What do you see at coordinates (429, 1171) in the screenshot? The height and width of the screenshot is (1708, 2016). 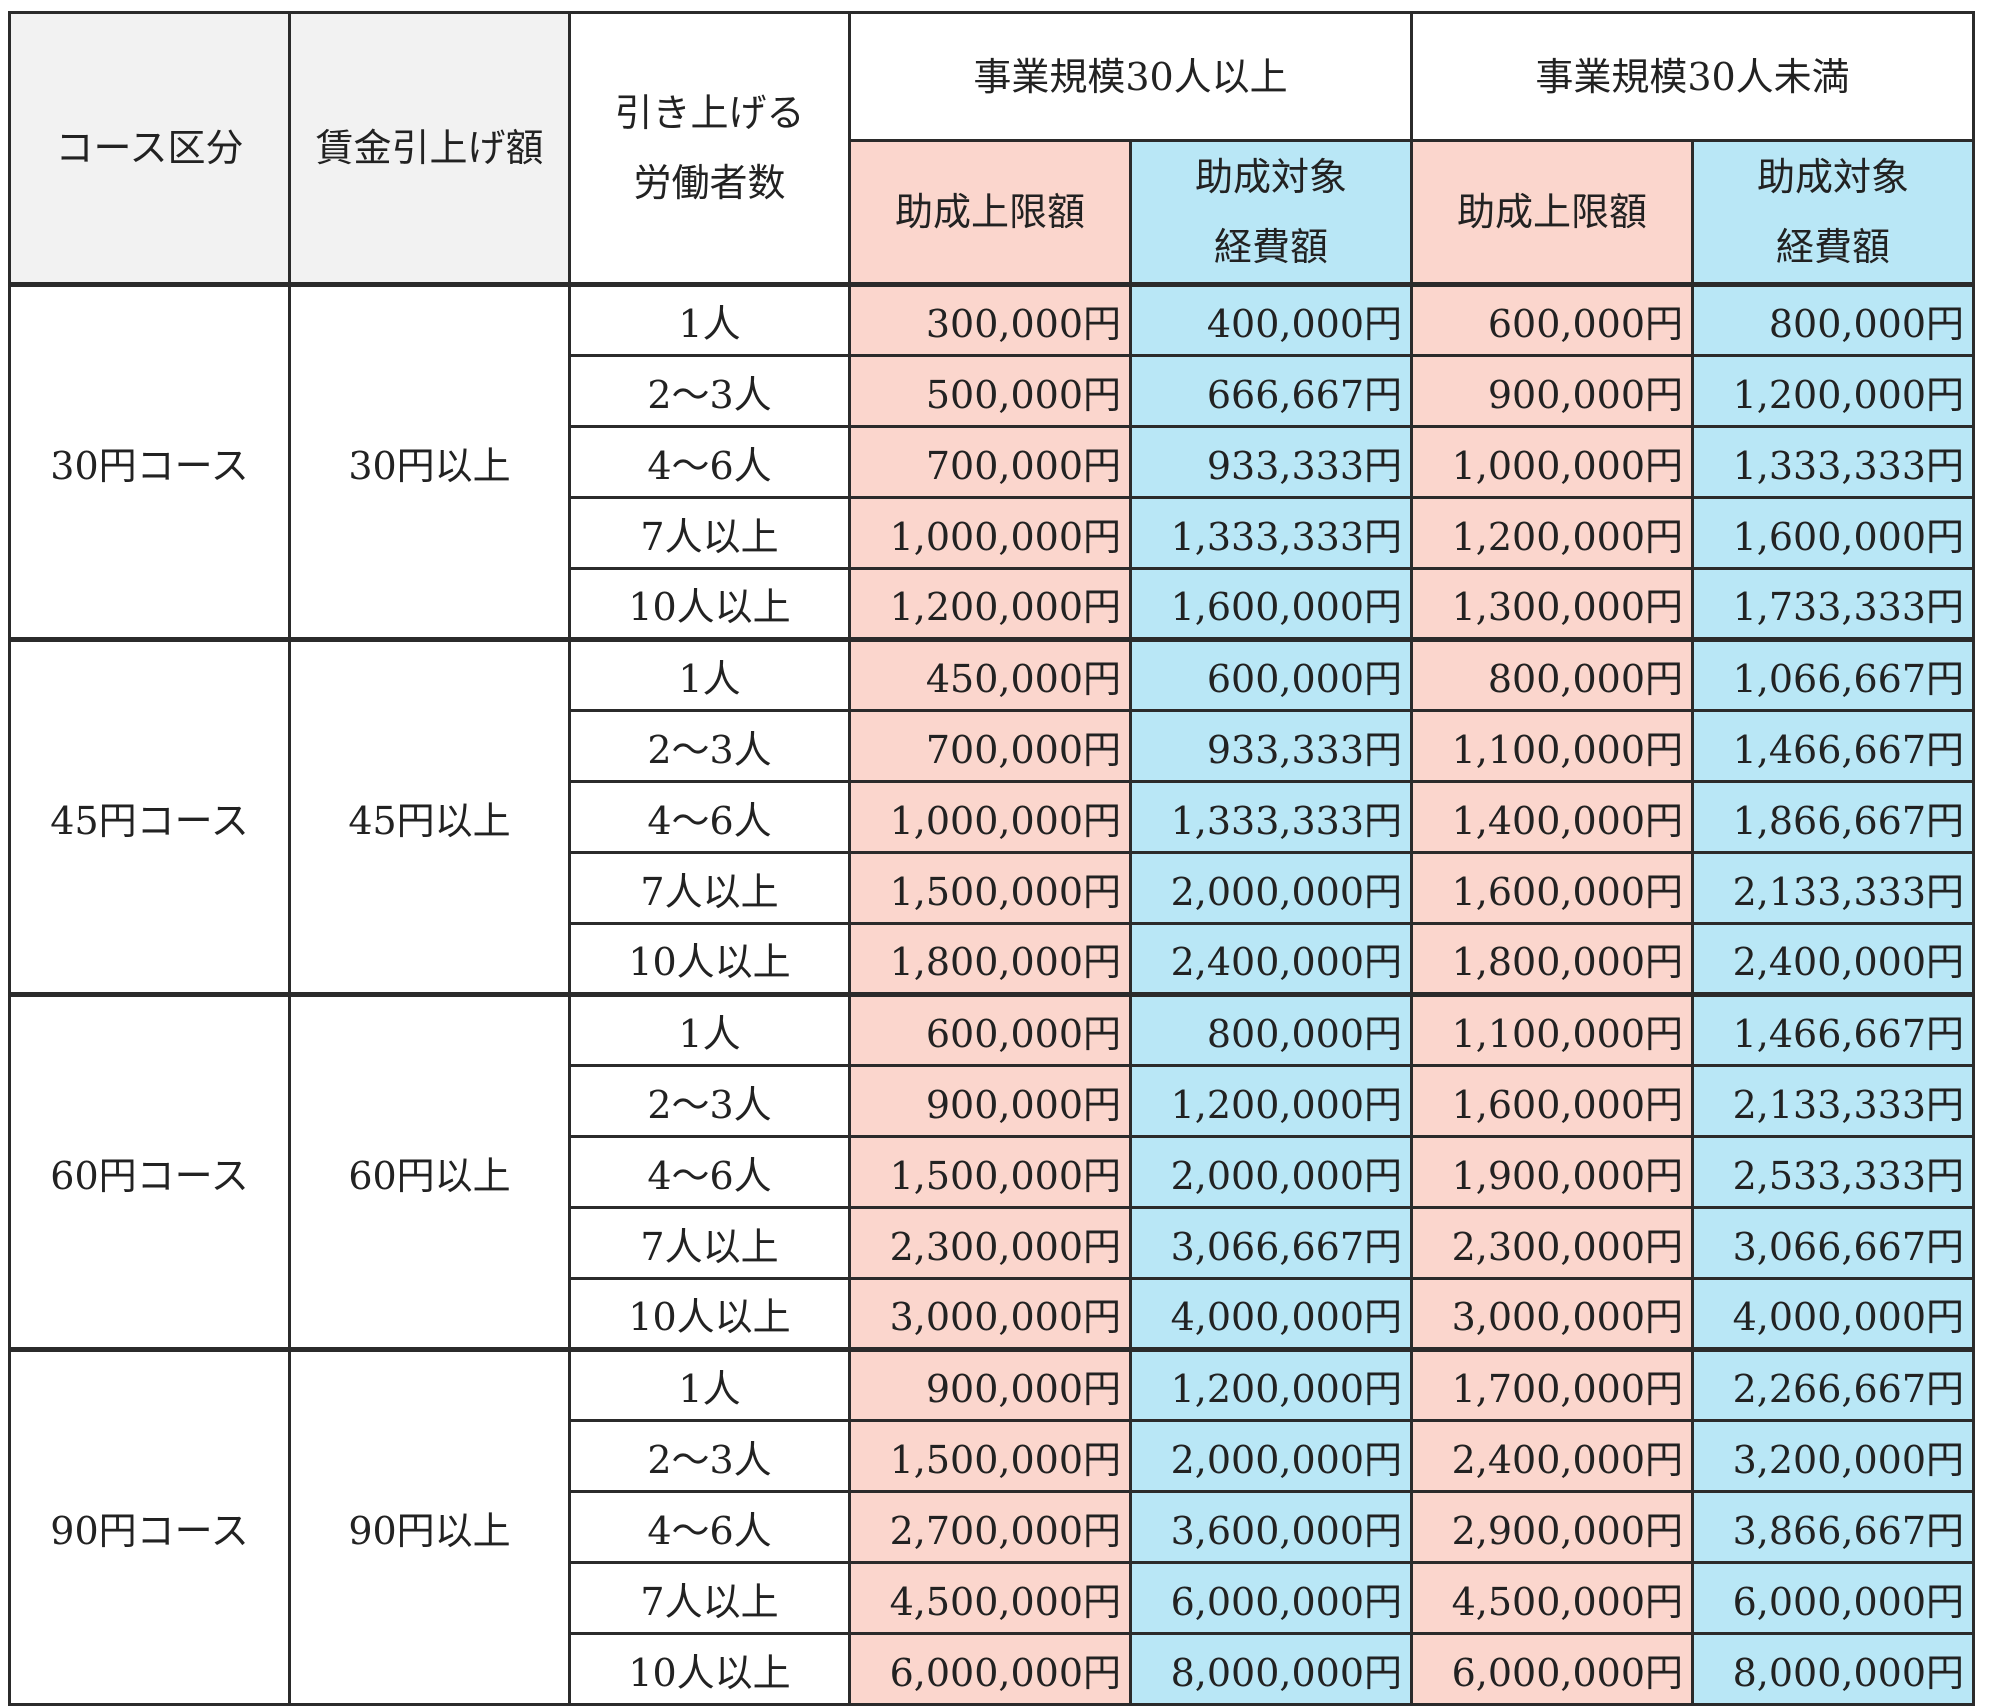 I see `wage-increase-amount: 60円以上` at bounding box center [429, 1171].